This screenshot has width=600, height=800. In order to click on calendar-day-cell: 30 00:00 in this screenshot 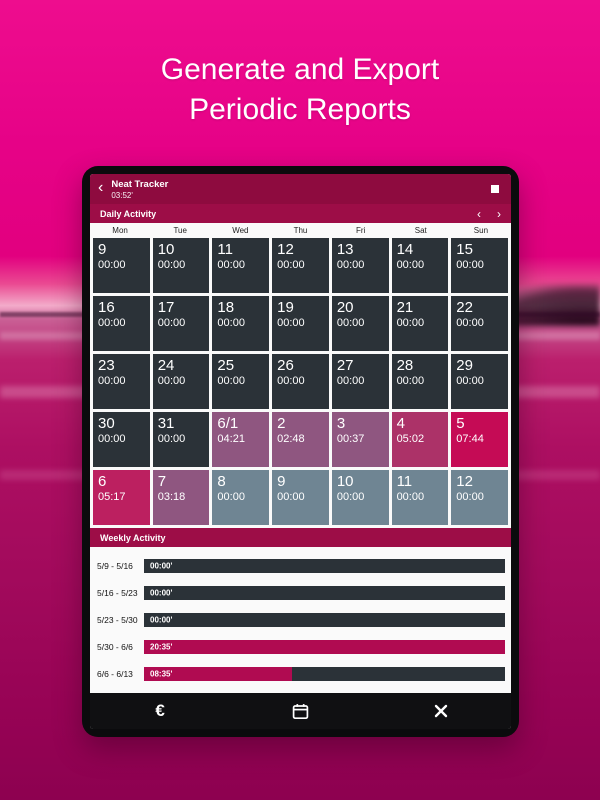, I will do `click(121, 439)`.